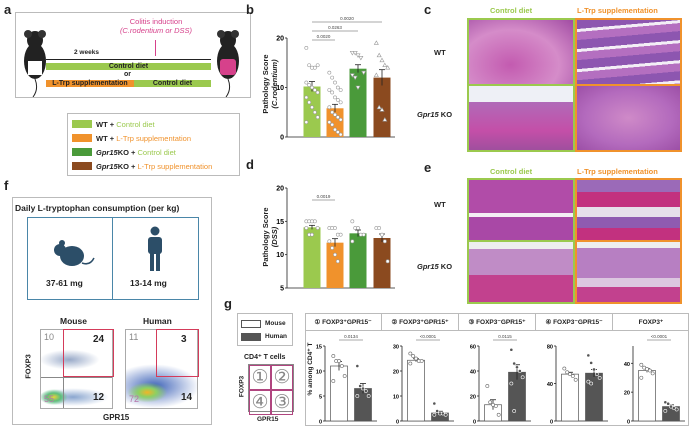 Image resolution: width=689 pixels, height=431 pixels. What do you see at coordinates (497, 330) in the screenshot?
I see `header-divider` at bounding box center [497, 330].